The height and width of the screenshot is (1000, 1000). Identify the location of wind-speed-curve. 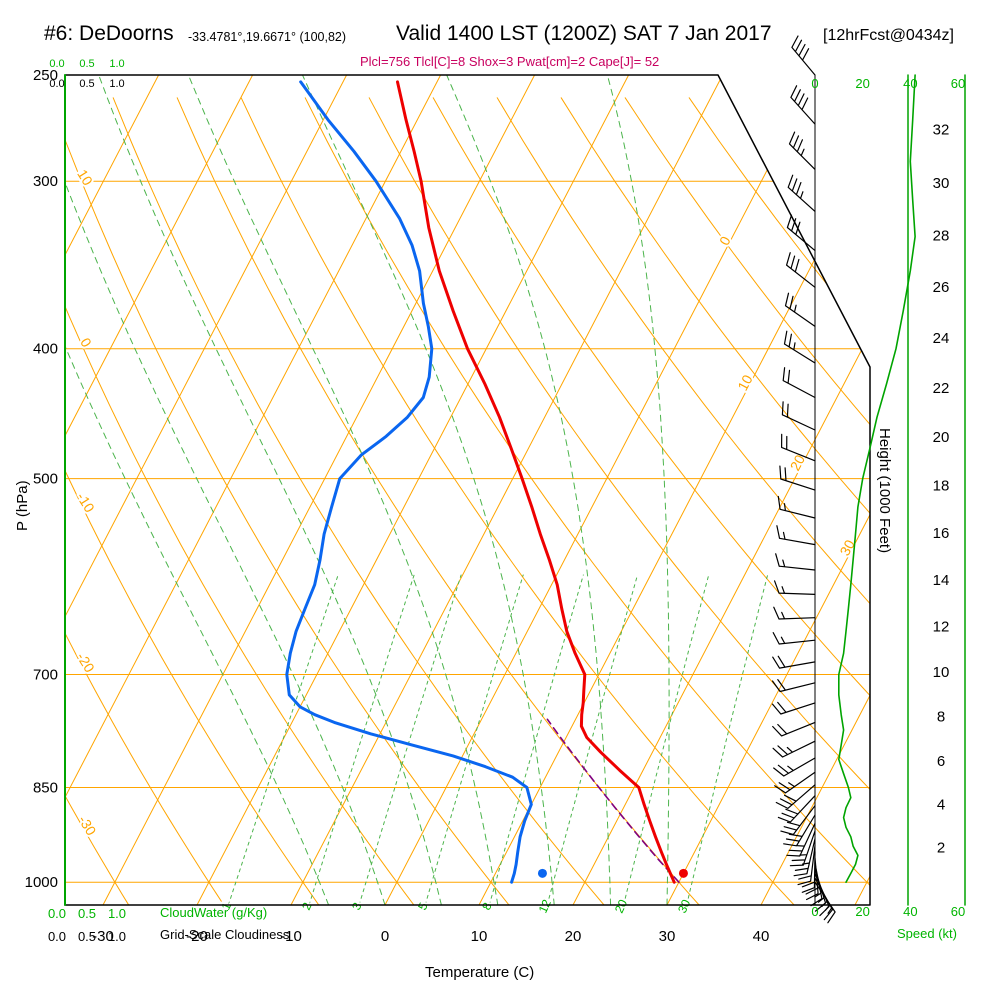
(877, 478).